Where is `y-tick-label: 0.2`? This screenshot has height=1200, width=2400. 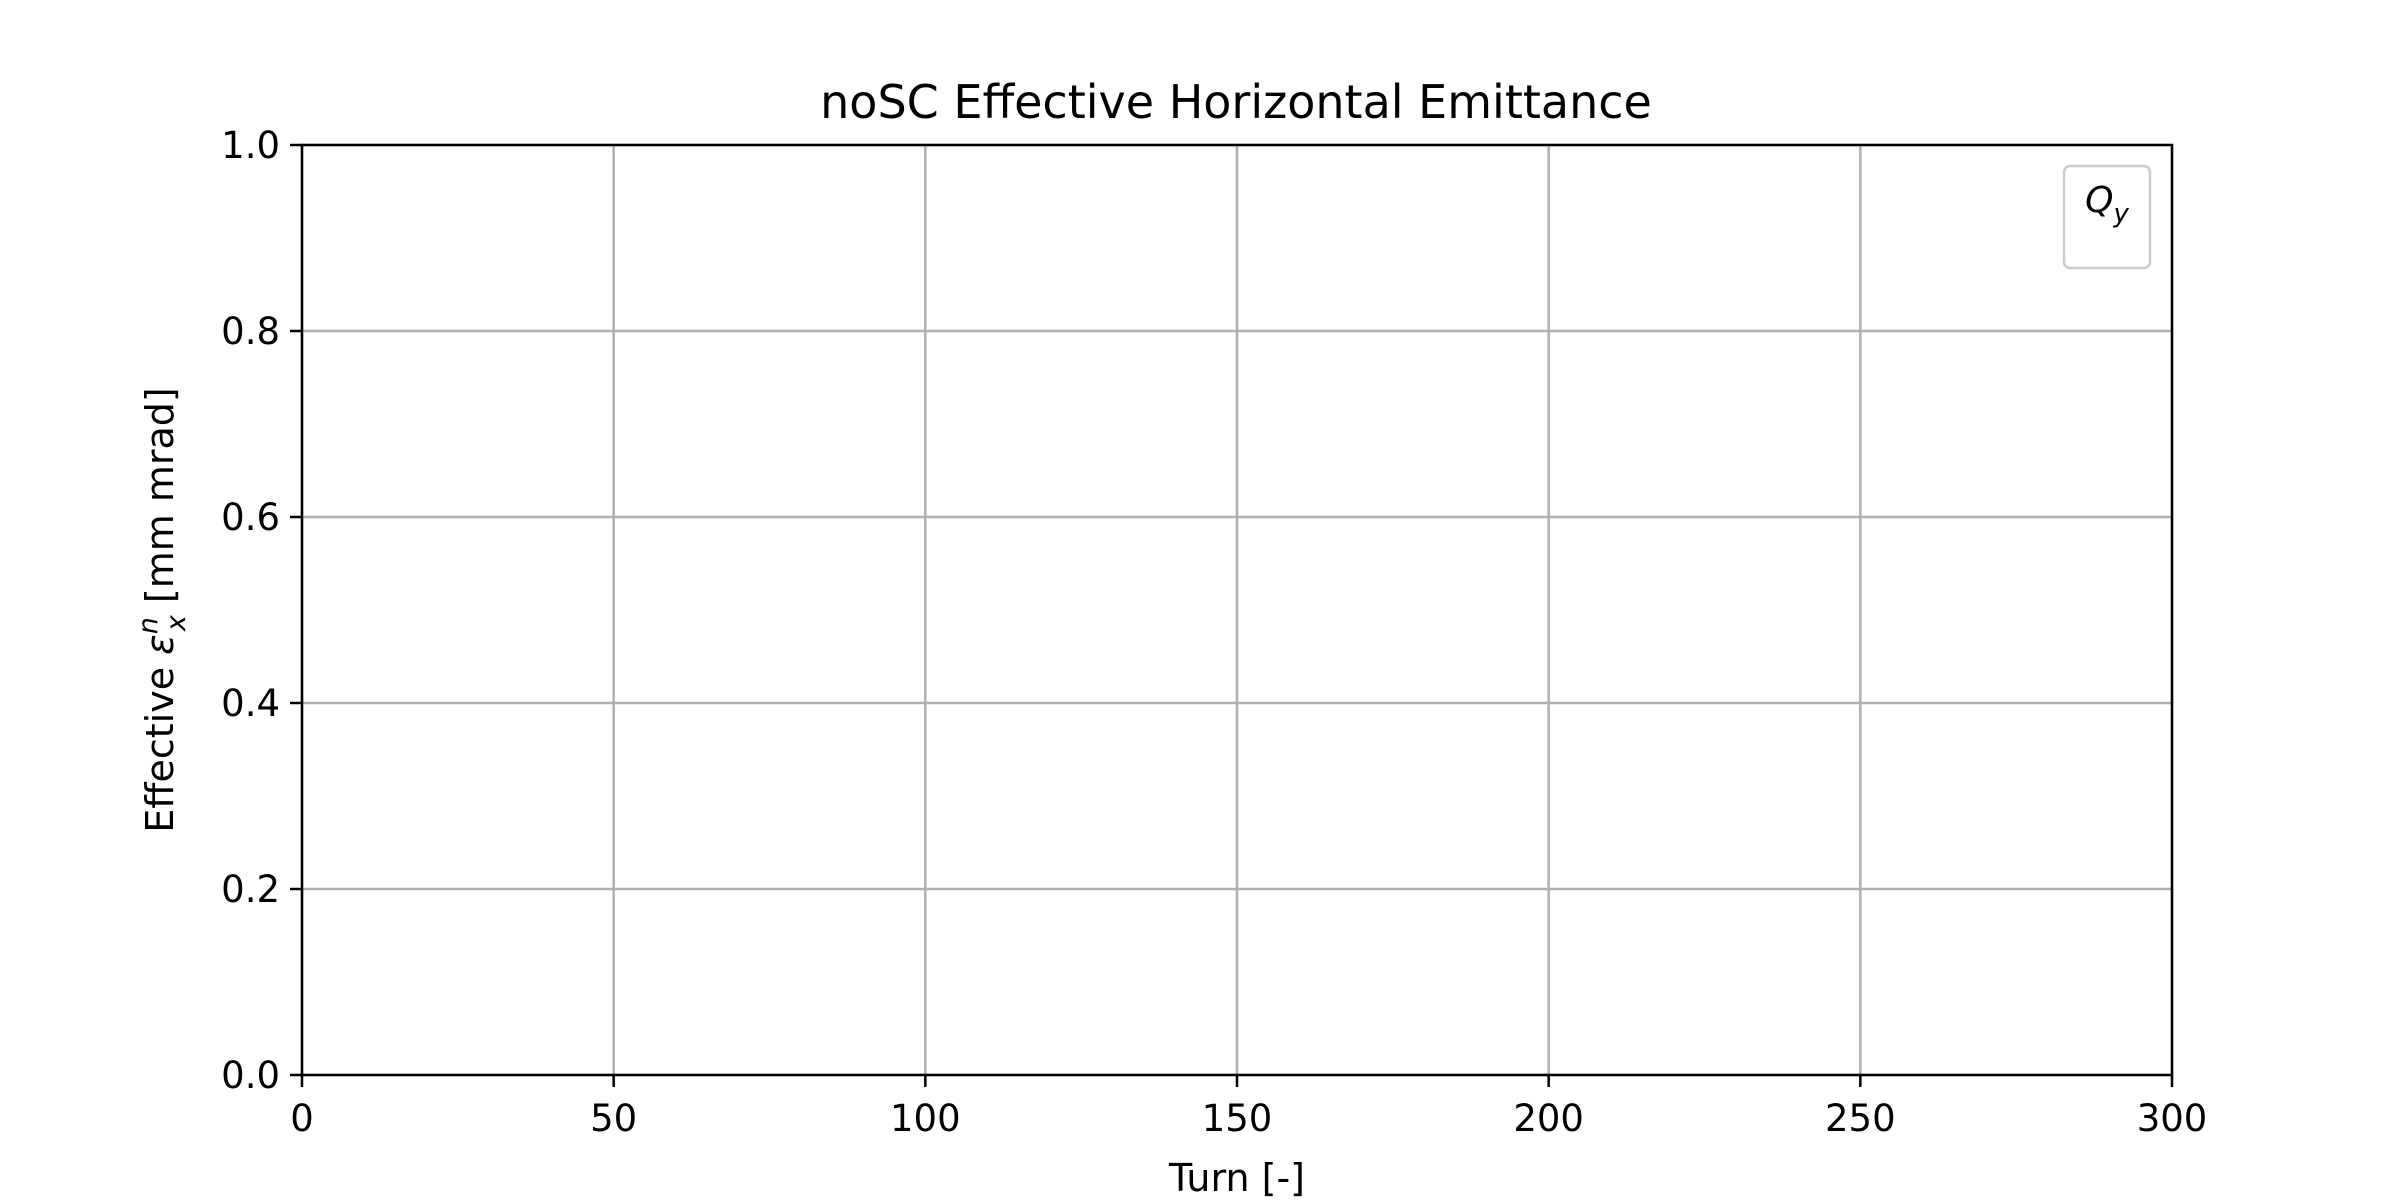 y-tick-label: 0.2 is located at coordinates (250, 889).